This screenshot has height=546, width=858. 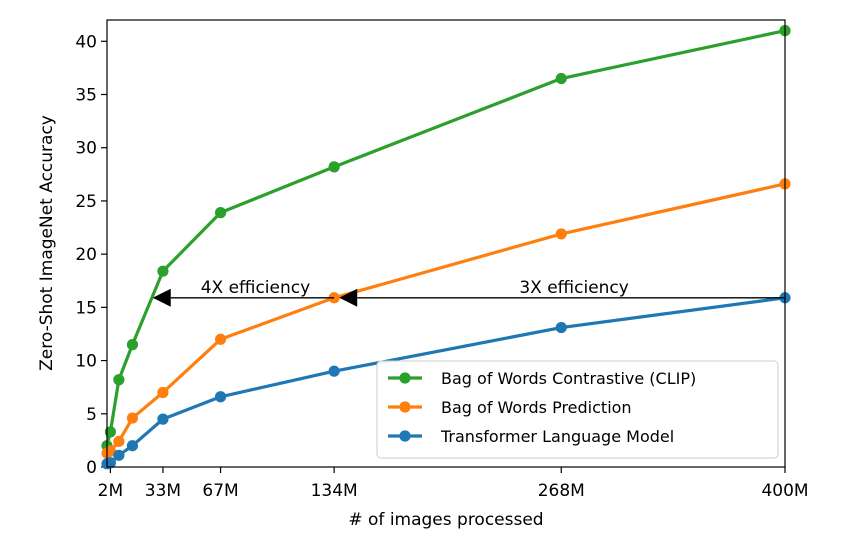 What do you see at coordinates (86, 96) in the screenshot?
I see `y-tick-label: 35` at bounding box center [86, 96].